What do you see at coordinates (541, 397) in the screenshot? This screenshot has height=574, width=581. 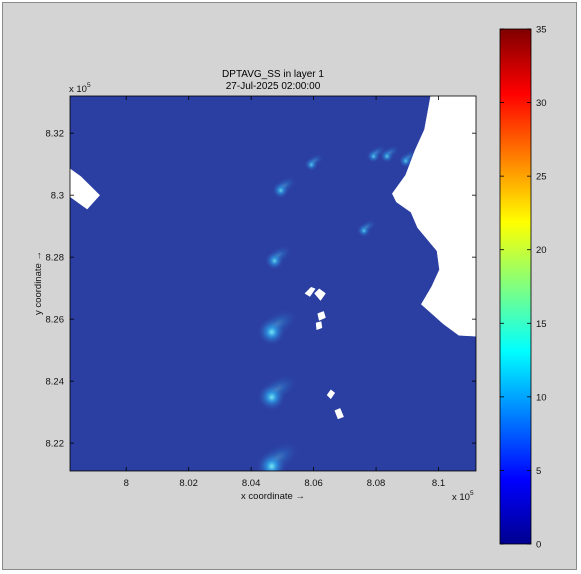 I see `colorbar-tick-label: 10` at bounding box center [541, 397].